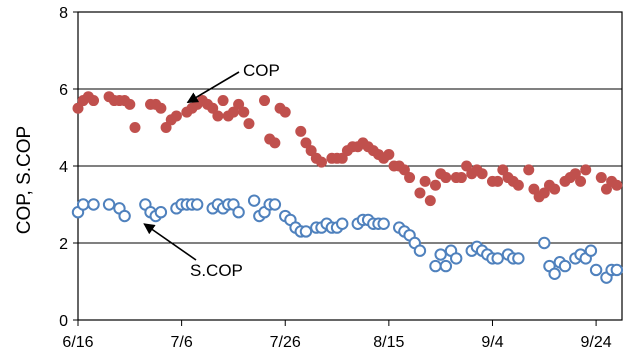 The width and height of the screenshot is (627, 361). What do you see at coordinates (63, 13) in the screenshot?
I see `y-tick-label-8: 8` at bounding box center [63, 13].